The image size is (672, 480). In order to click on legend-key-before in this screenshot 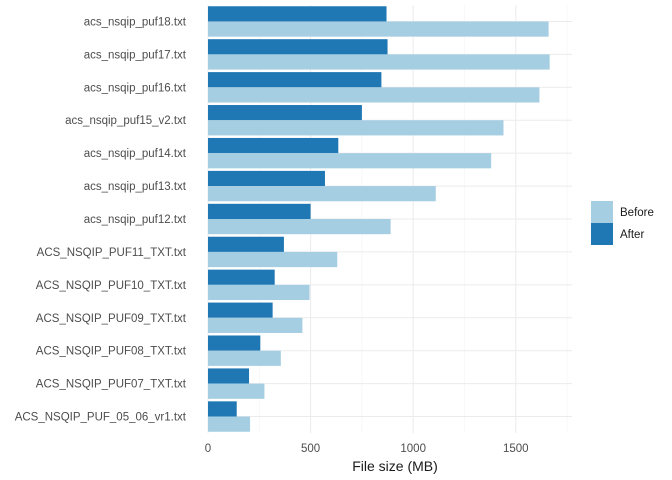, I will do `click(602, 212)`.